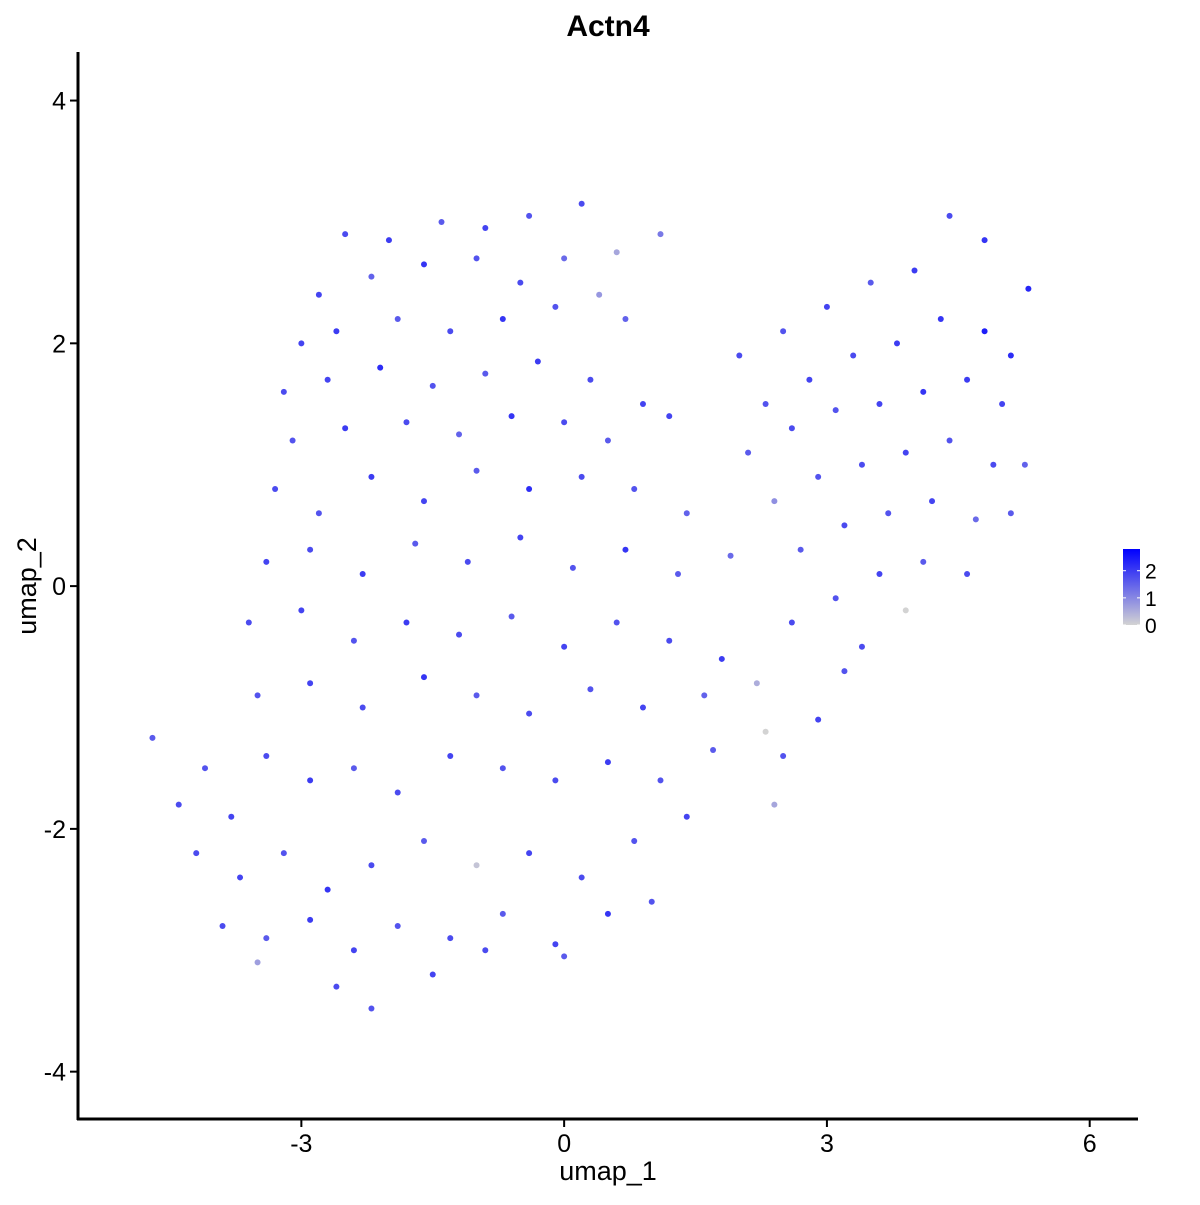  Describe the element at coordinates (564, 1144) in the screenshot. I see `x-tick-label: 0` at that location.